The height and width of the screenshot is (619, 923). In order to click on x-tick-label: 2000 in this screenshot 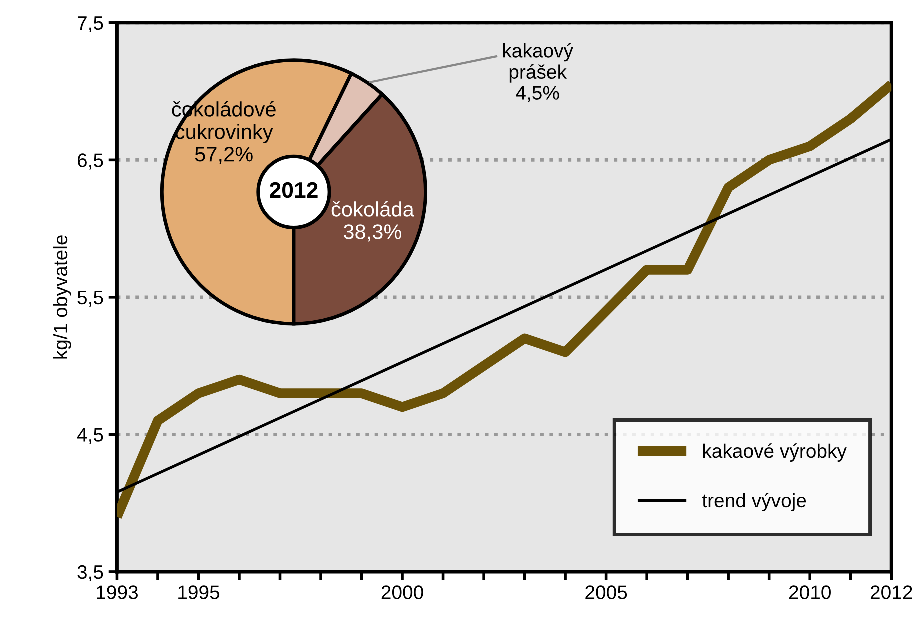, I will do `click(403, 593)`.